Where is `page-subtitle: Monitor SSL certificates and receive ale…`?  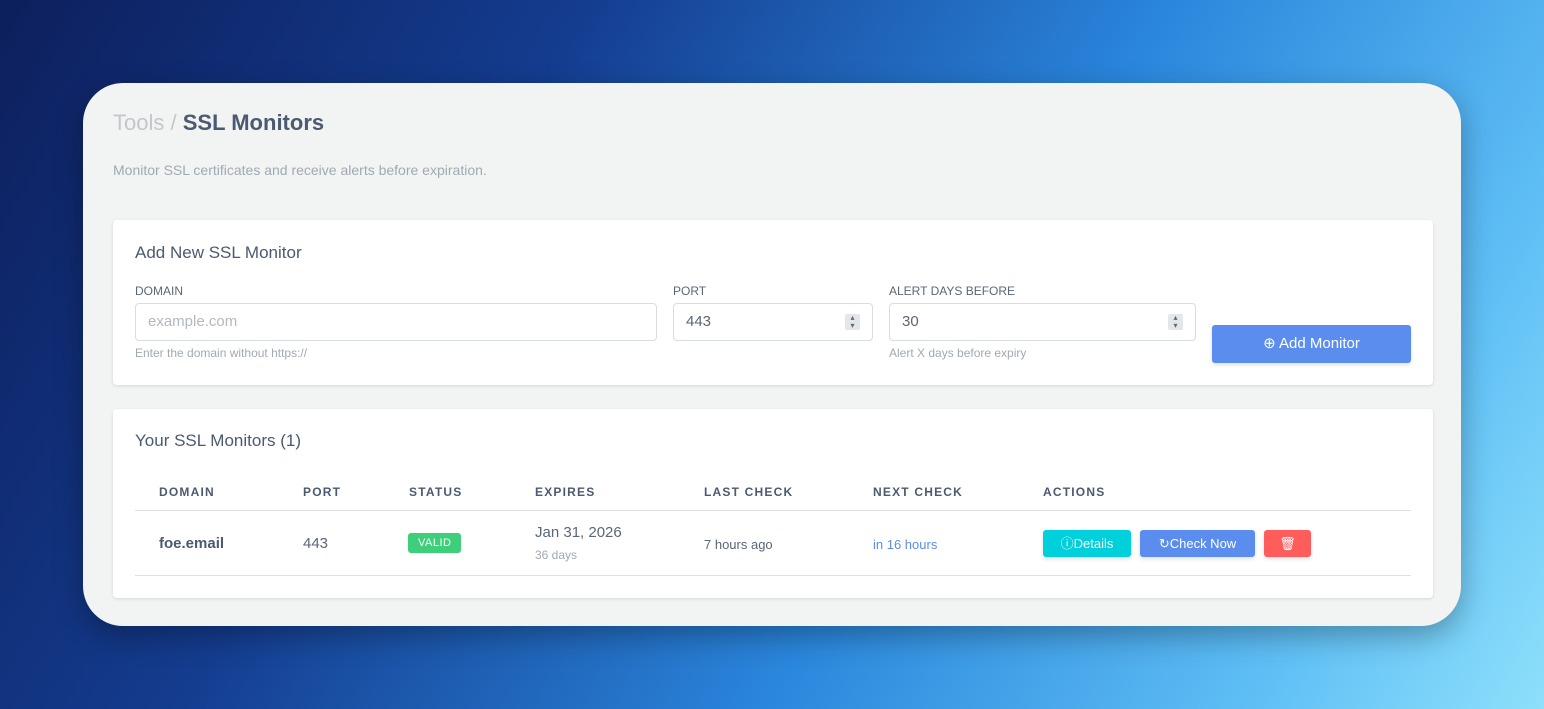 page-subtitle: Monitor SSL certificates and receive ale… is located at coordinates (300, 170).